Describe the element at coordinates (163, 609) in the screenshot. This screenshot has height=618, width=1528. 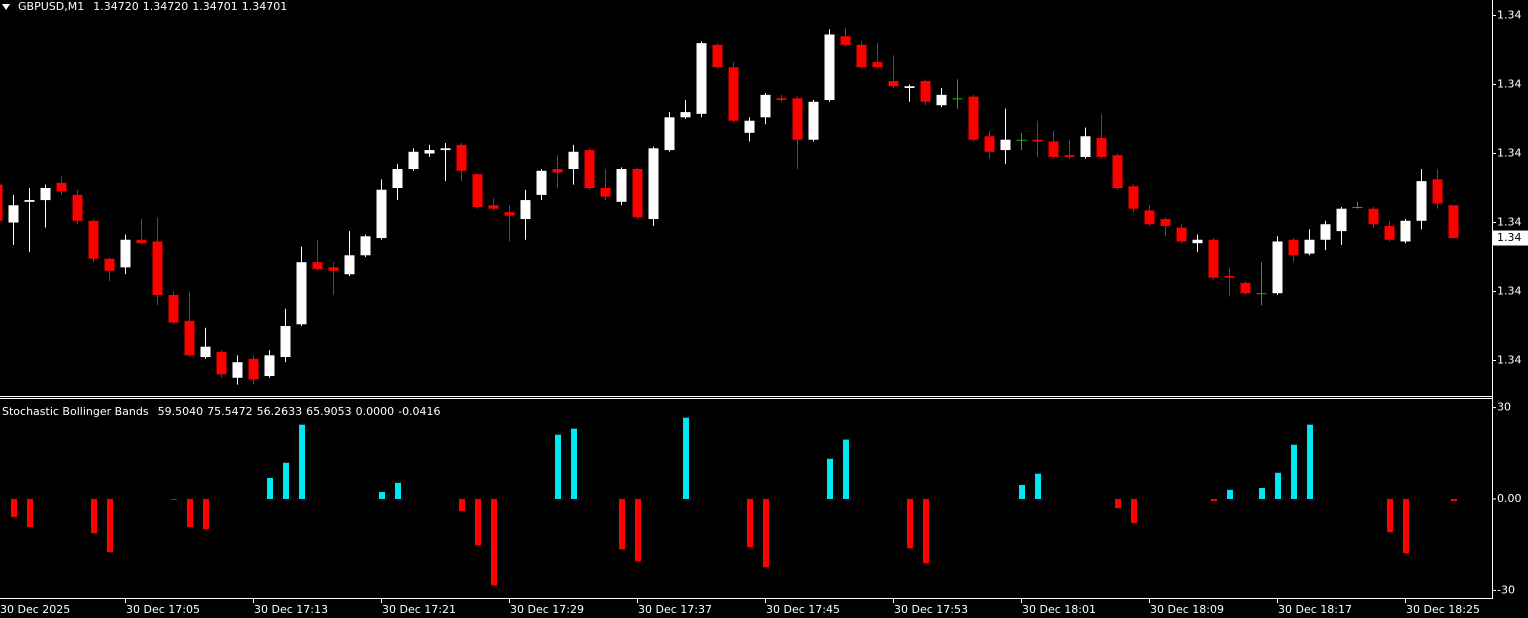
I see `x-tick-label: 30 Dec 17:05` at that location.